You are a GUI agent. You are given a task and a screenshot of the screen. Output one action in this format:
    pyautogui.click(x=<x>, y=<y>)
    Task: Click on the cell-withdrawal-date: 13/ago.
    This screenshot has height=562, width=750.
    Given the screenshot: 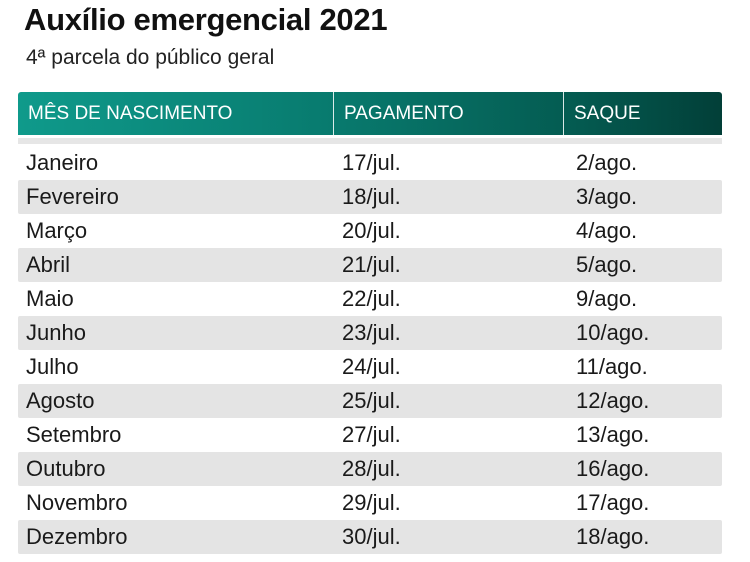 What is the action you would take?
    pyautogui.click(x=613, y=434)
    